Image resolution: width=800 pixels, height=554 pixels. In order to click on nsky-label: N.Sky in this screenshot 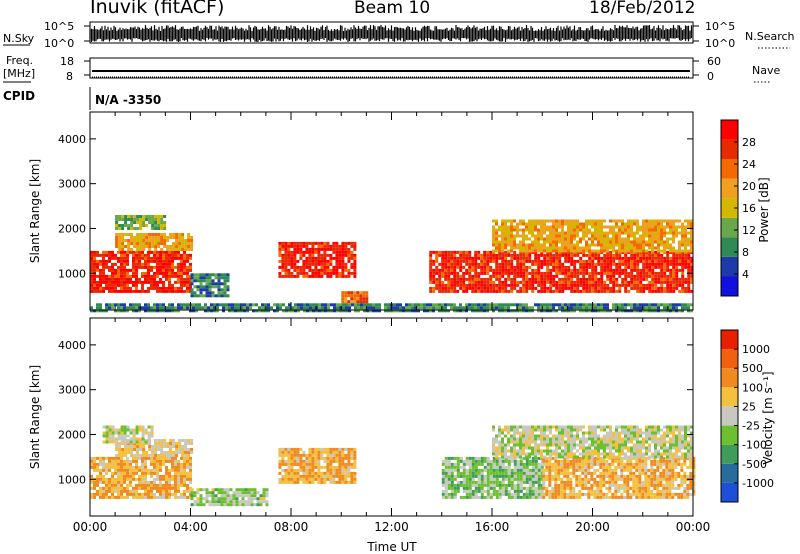, I will do `click(19, 38)`.